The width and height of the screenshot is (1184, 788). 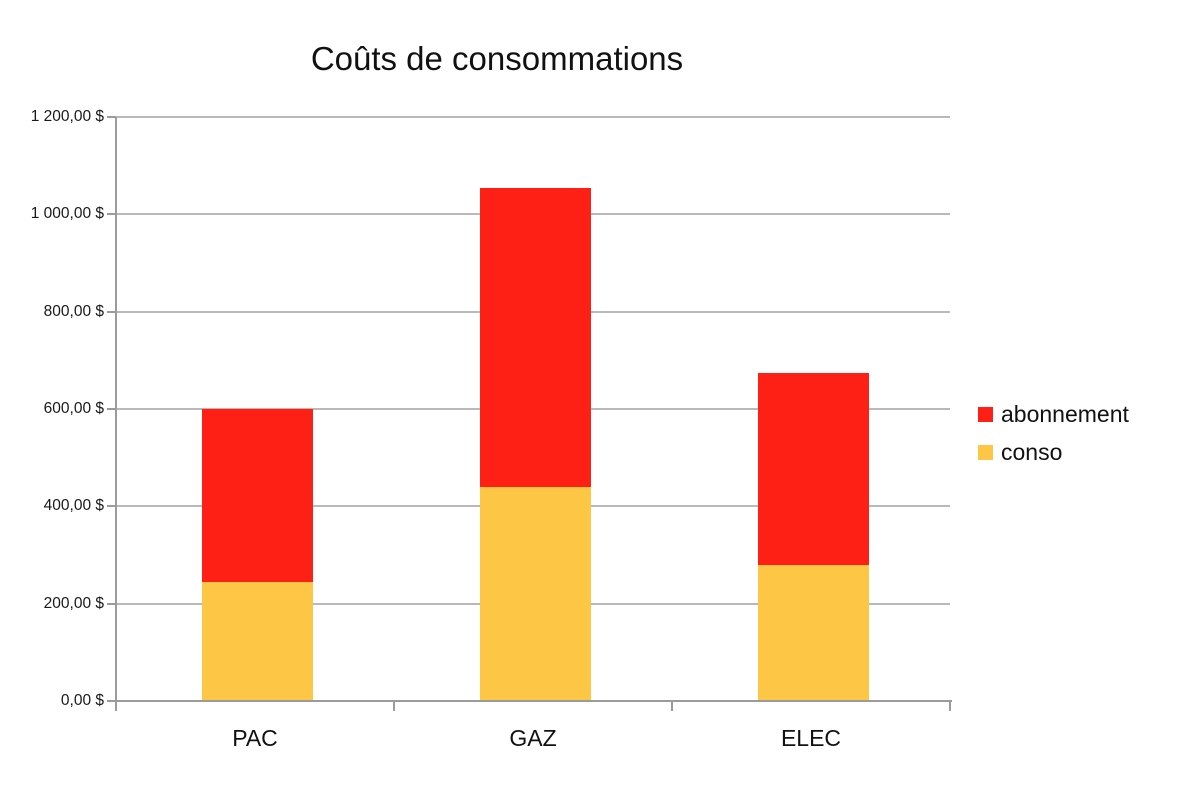 I want to click on legend-label-conso: conso, so click(x=1032, y=452).